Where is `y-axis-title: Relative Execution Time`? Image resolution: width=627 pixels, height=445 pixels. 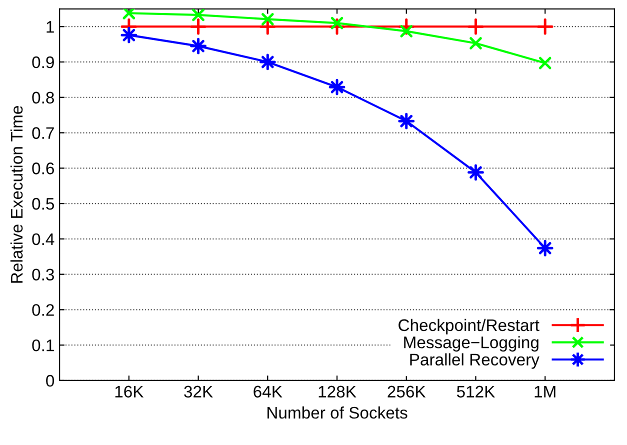
y-axis-title: Relative Execution Time is located at coordinates (16, 194).